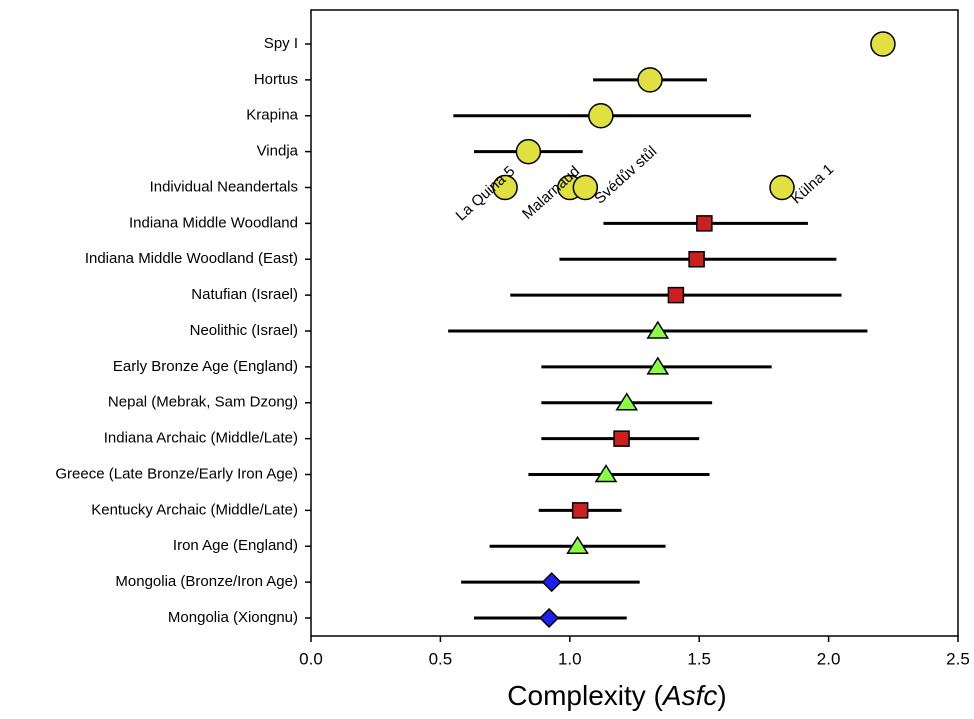  What do you see at coordinates (244, 294) in the screenshot?
I see `y-tick-label: Natufian (Israel)` at bounding box center [244, 294].